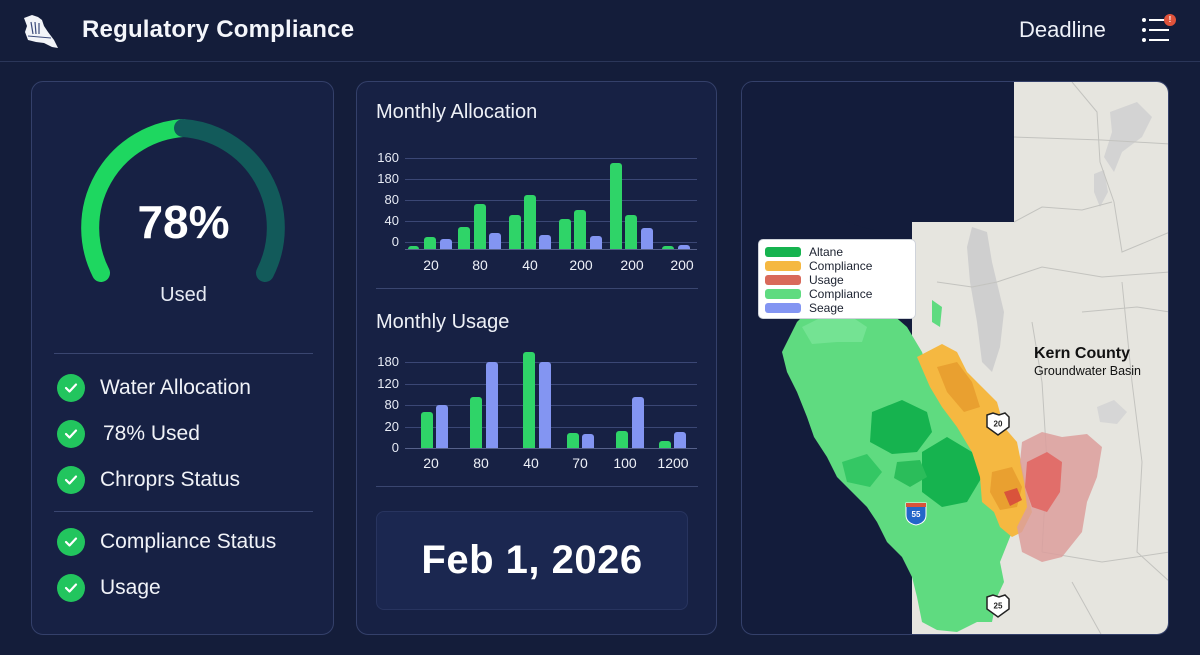 Image resolution: width=1200 pixels, height=655 pixels. What do you see at coordinates (166, 542) in the screenshot?
I see `status-item-compliance: Compliance Status` at bounding box center [166, 542].